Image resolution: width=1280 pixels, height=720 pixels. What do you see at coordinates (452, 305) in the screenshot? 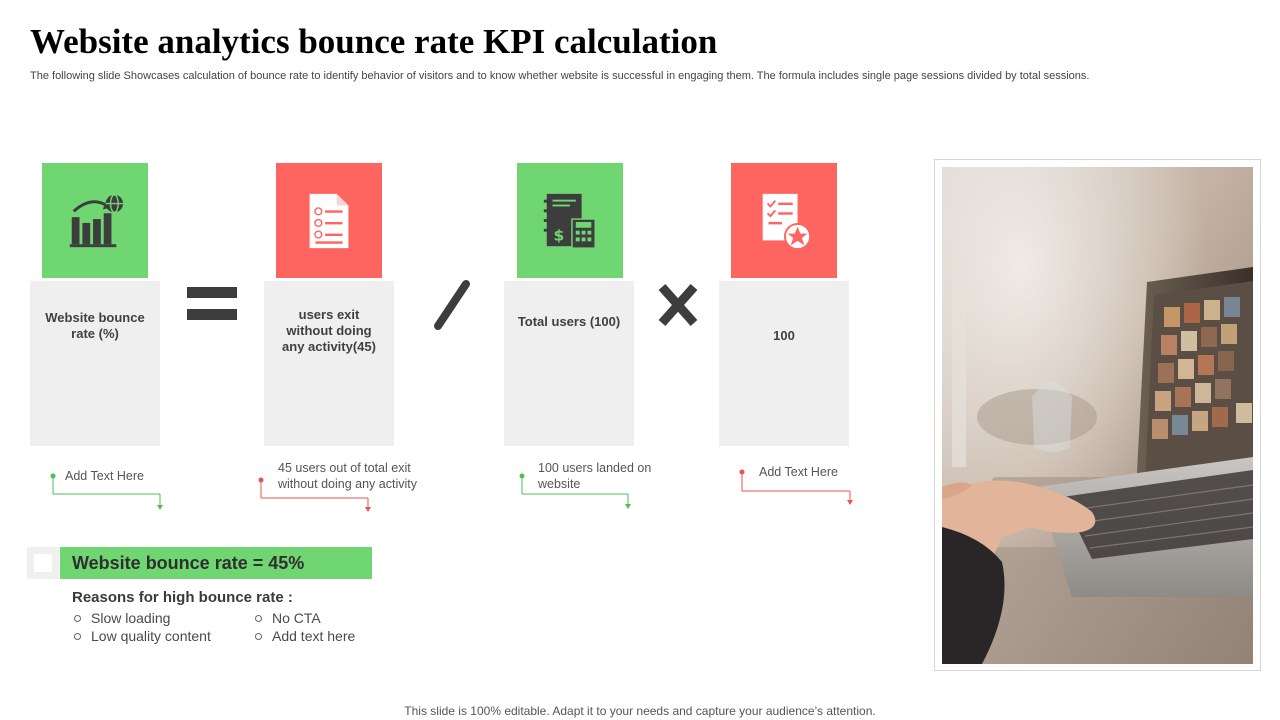
I see `divide-icon` at bounding box center [452, 305].